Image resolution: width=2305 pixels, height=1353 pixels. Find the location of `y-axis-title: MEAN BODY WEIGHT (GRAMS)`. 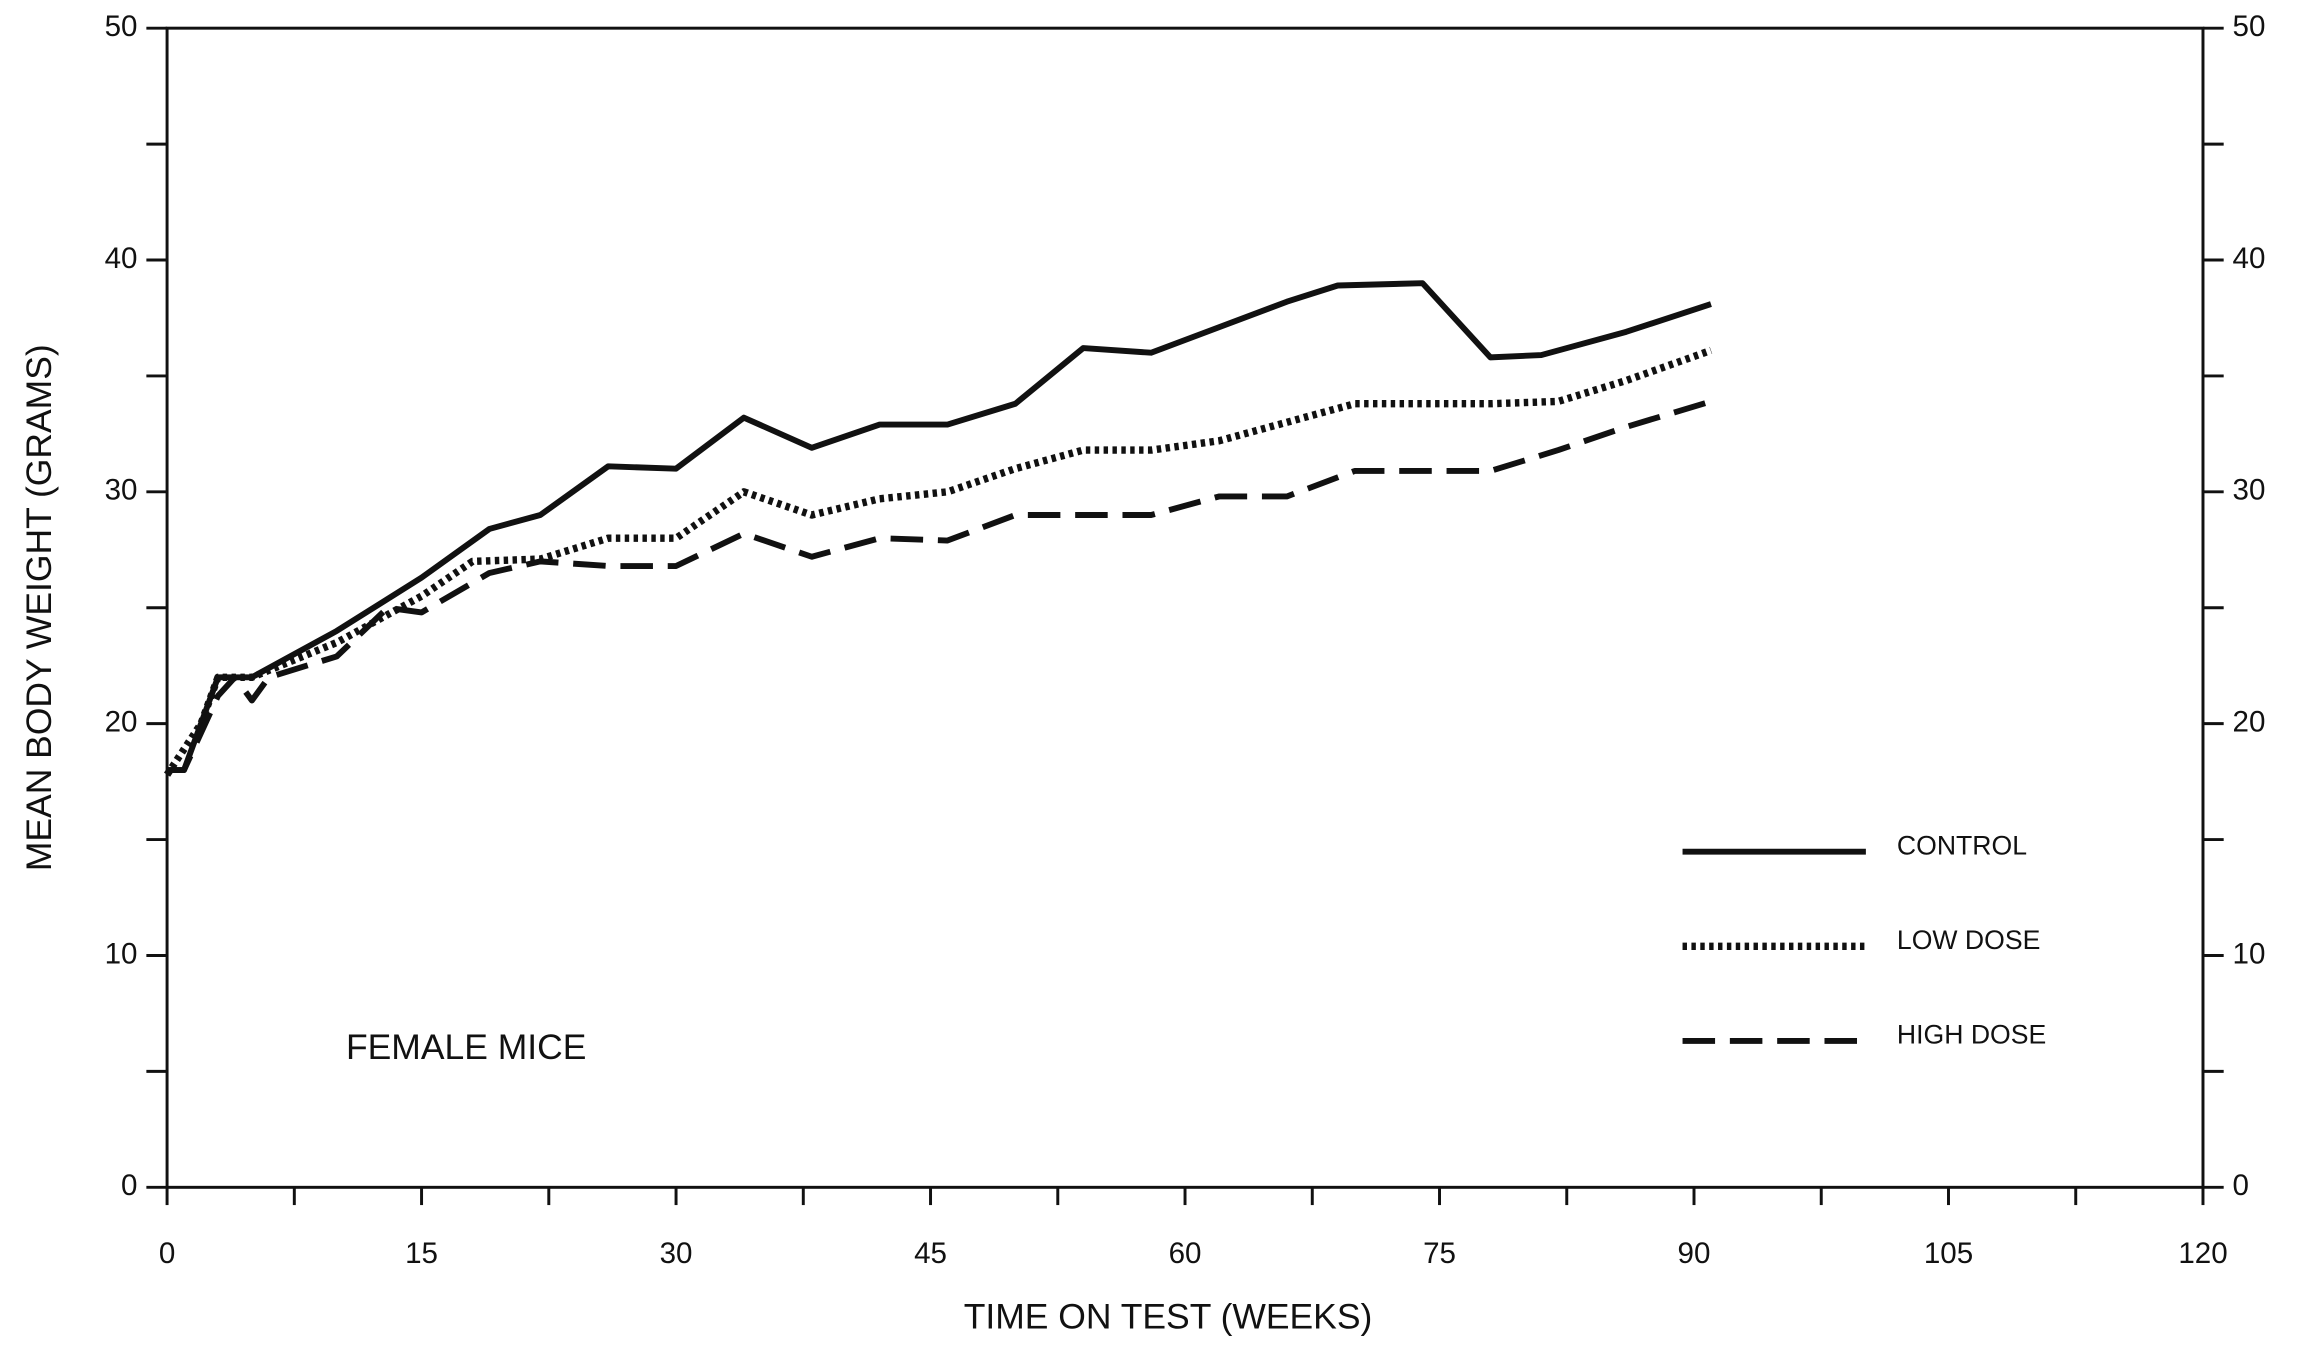

y-axis-title: MEAN BODY WEIGHT (GRAMS) is located at coordinates (39, 607).